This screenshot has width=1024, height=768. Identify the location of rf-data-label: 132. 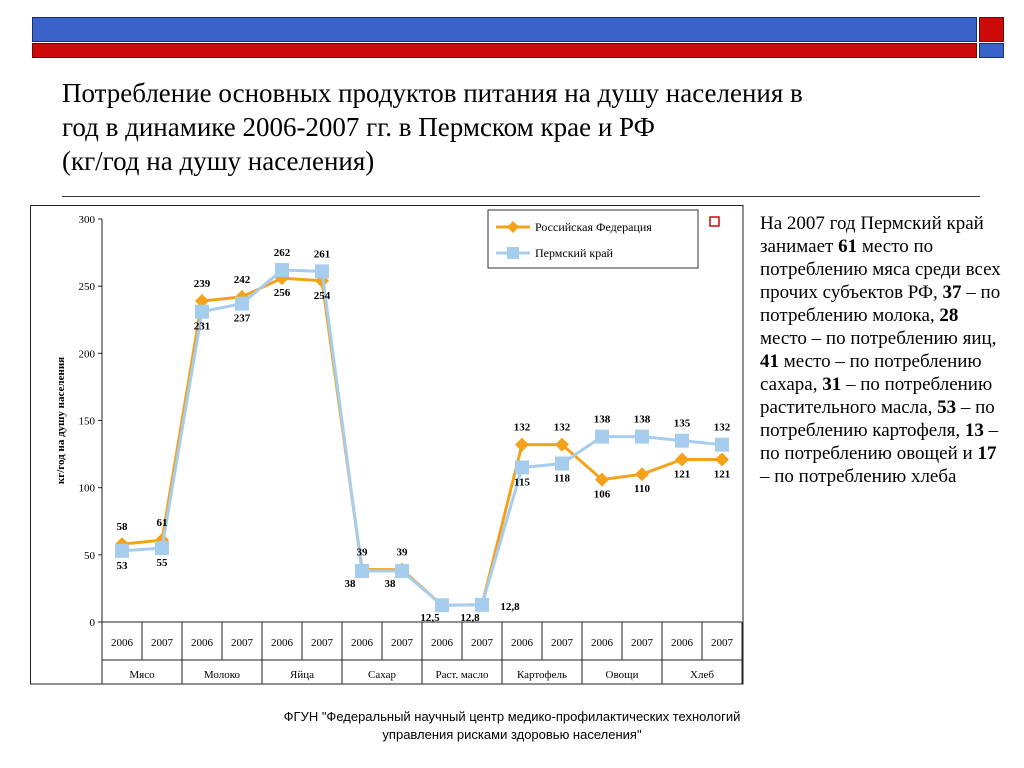
(562, 428).